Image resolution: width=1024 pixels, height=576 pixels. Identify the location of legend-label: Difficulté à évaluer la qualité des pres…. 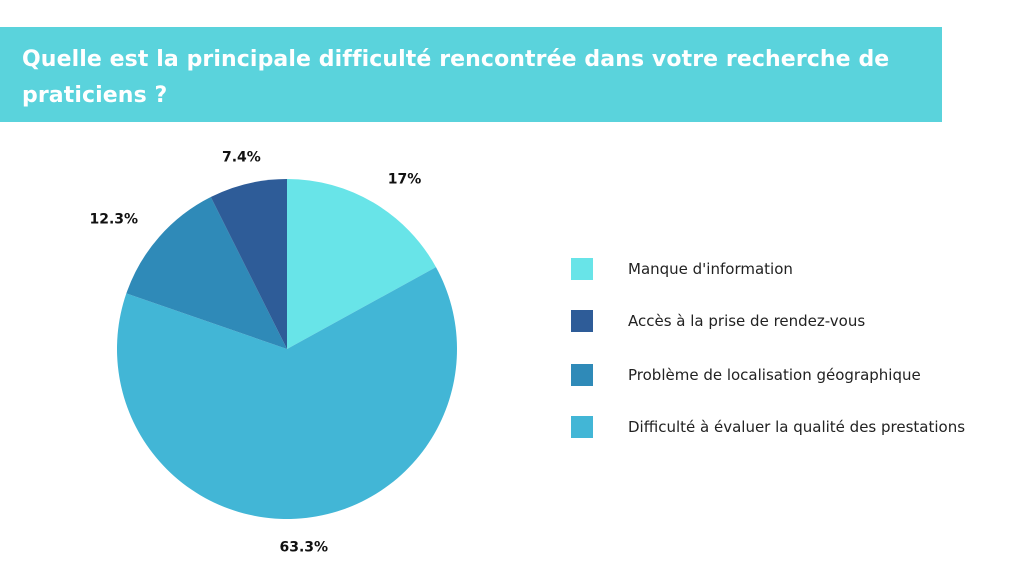
(797, 427).